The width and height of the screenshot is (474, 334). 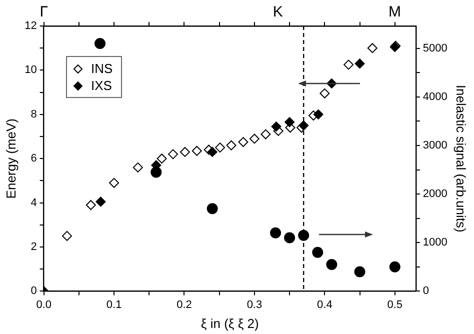 What do you see at coordinates (229, 323) in the screenshot?
I see `x-axis-title: ξ in (ξ ξ 2)` at bounding box center [229, 323].